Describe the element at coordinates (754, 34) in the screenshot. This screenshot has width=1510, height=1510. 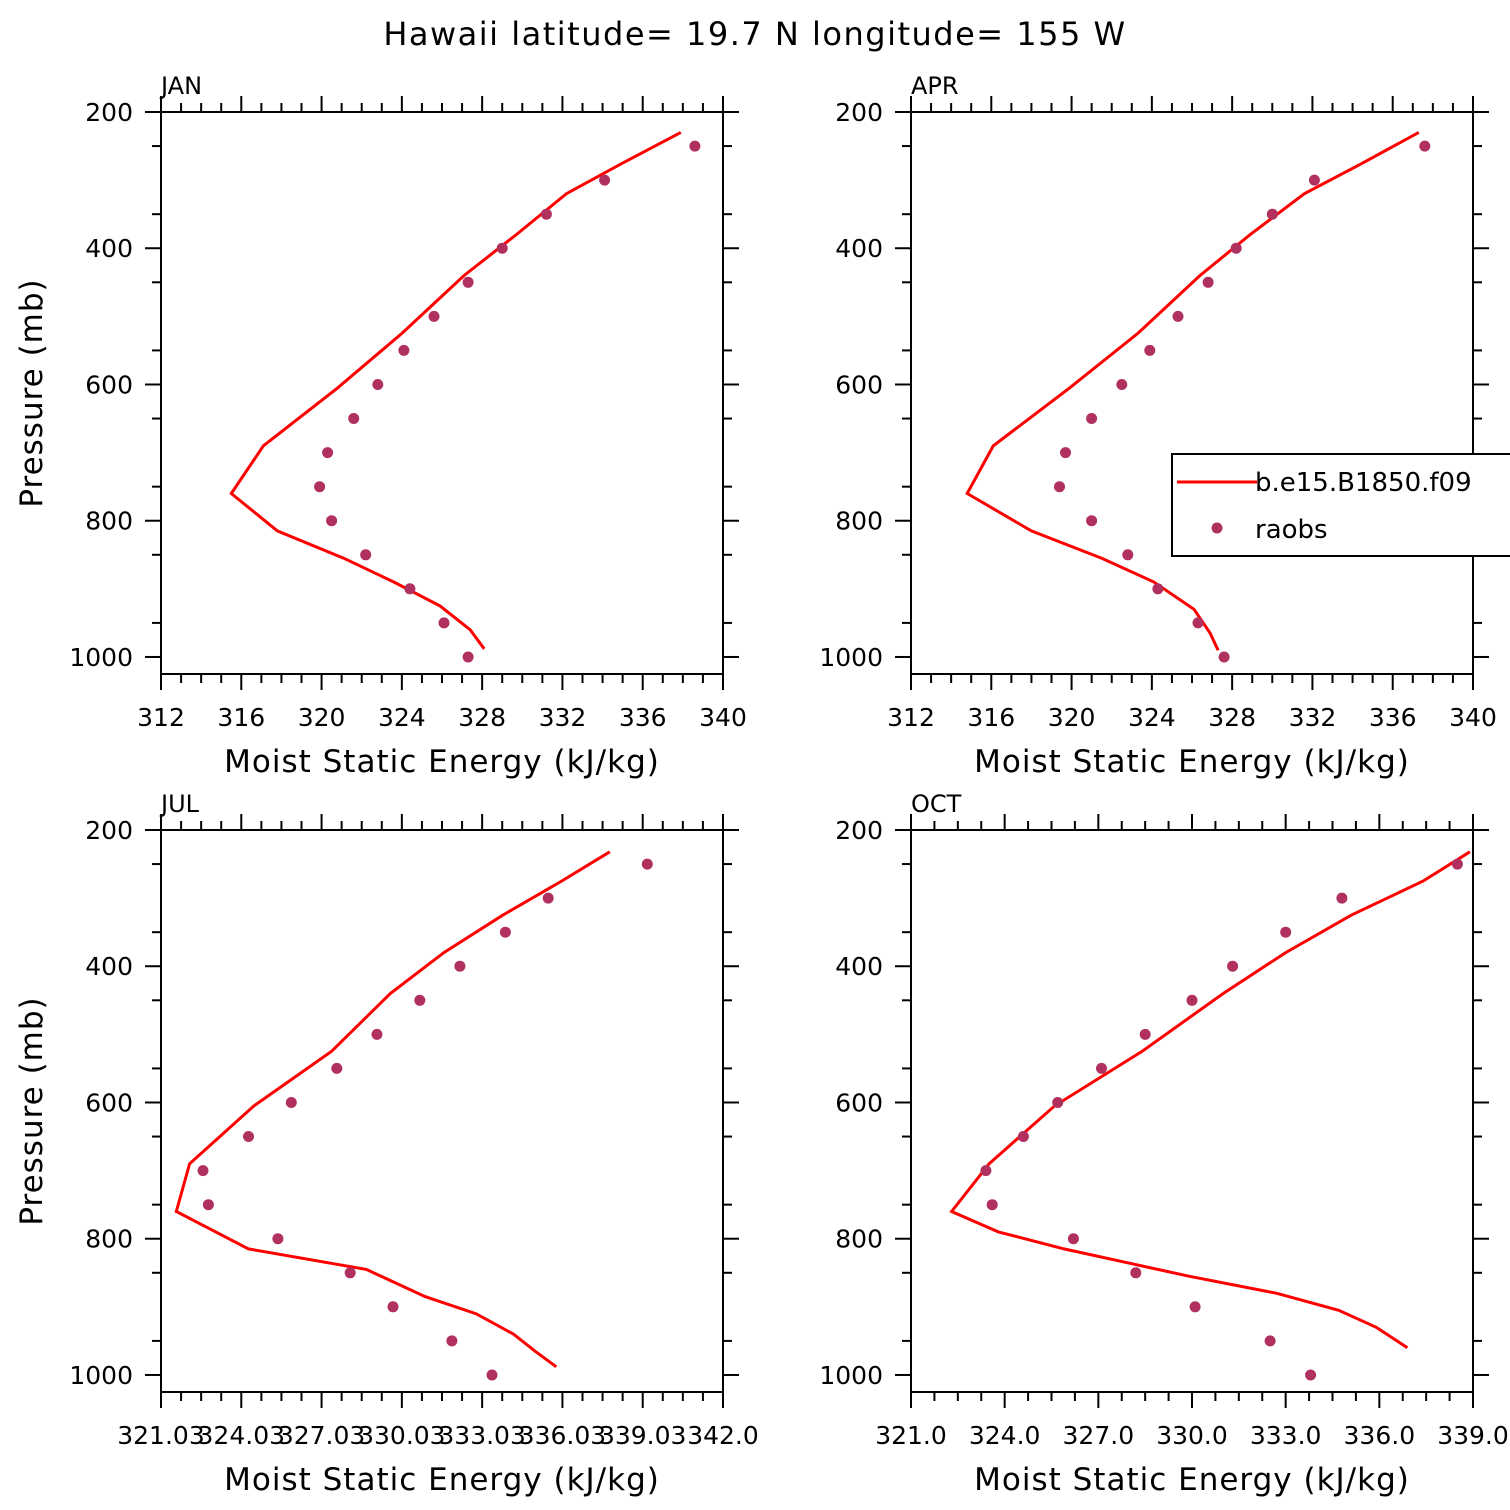
I see `figure-title: Hawaii latitude= 19.7 N longitude= 155 W` at that location.